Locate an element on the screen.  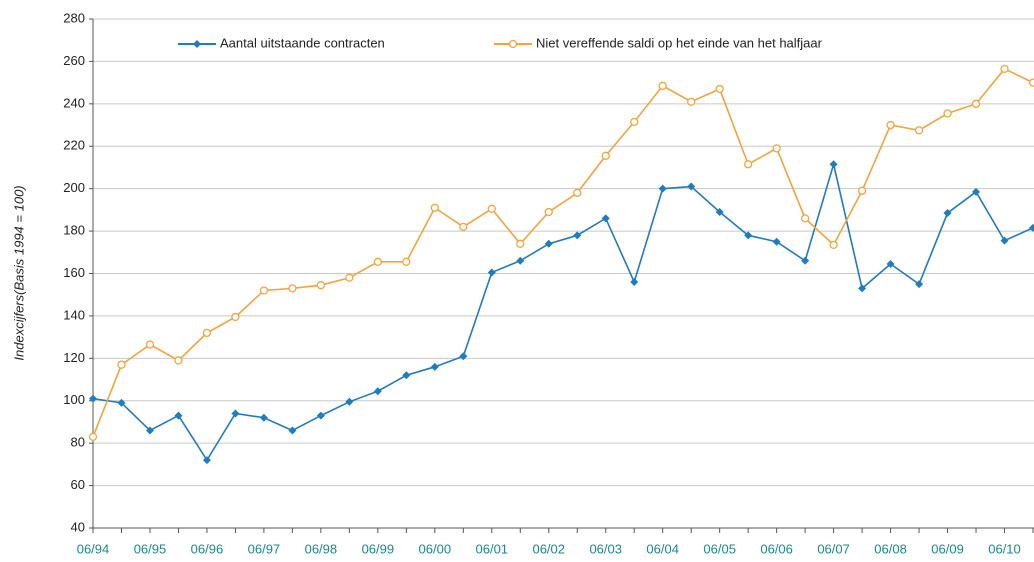
x-tick-label: 06/02 is located at coordinates (548, 548).